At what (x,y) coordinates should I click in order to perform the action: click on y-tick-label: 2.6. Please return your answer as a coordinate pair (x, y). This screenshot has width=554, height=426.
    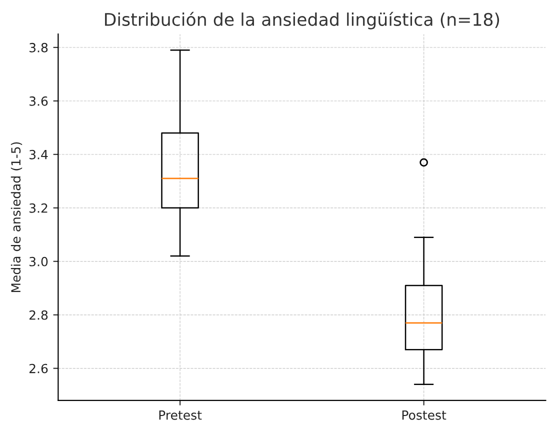
    Looking at the image, I should click on (38, 369).